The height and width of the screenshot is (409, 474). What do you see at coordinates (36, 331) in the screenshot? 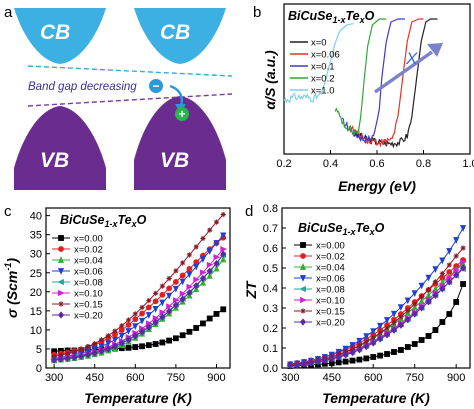
I see `y-tick-label: 10` at bounding box center [36, 331].